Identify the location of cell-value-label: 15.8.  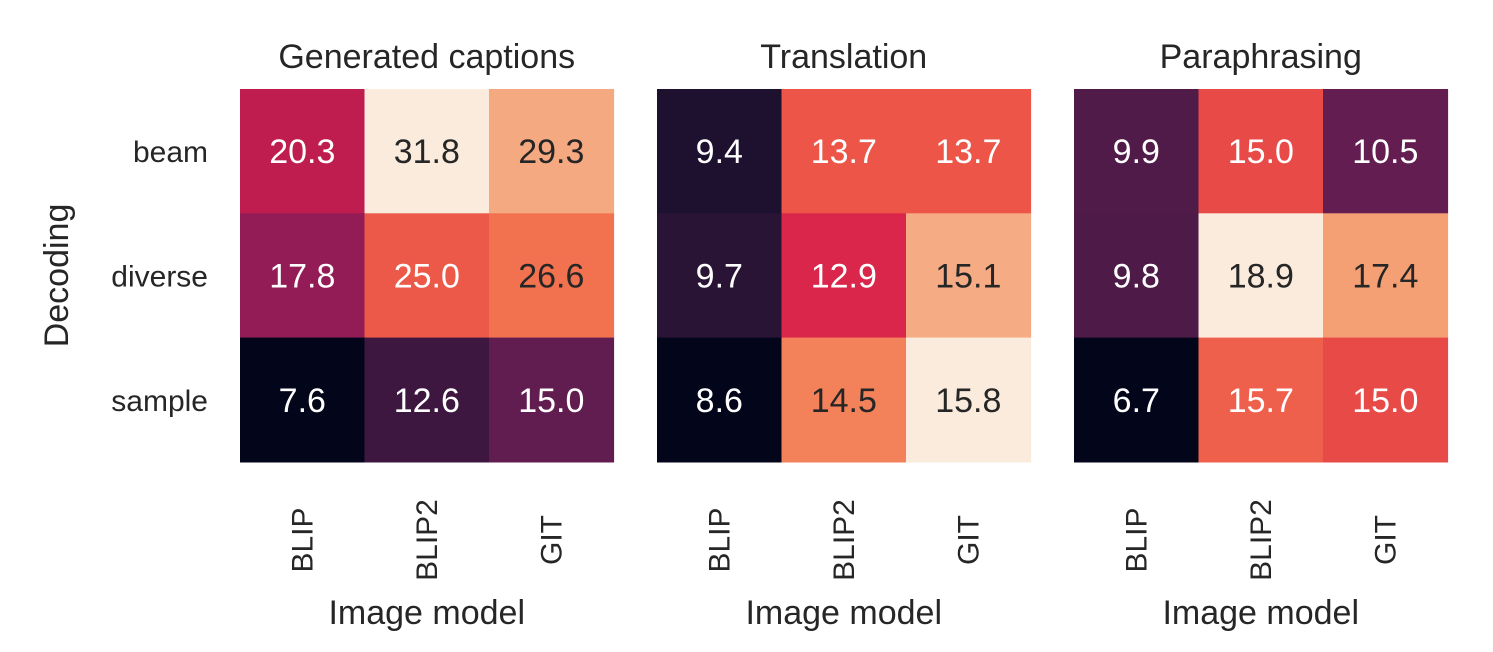
(968, 401).